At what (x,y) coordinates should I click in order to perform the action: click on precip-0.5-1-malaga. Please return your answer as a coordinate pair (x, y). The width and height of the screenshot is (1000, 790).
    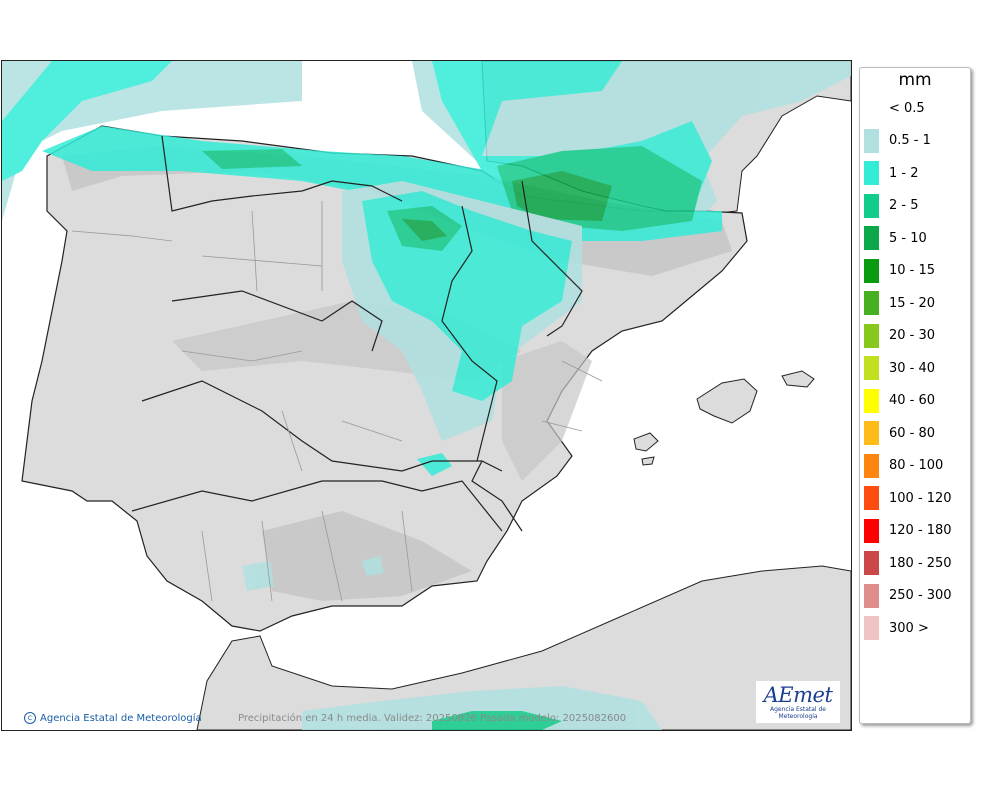
    Looking at the image, I should click on (258, 576).